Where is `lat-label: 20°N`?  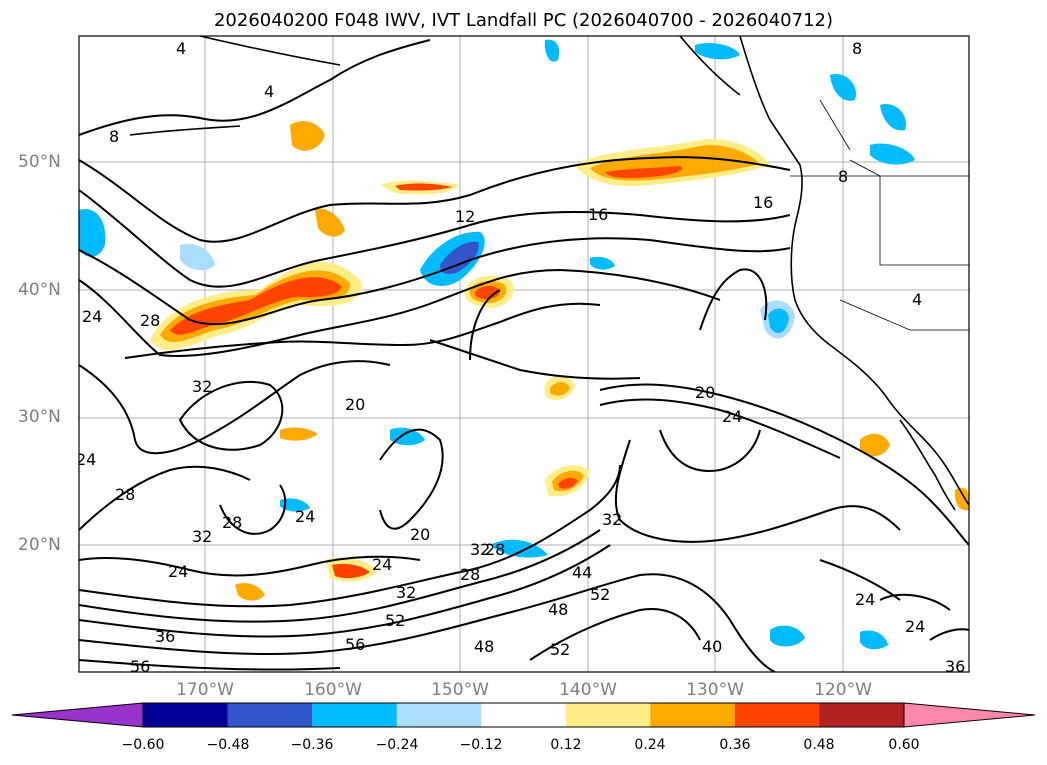 lat-label: 20°N is located at coordinates (39, 545).